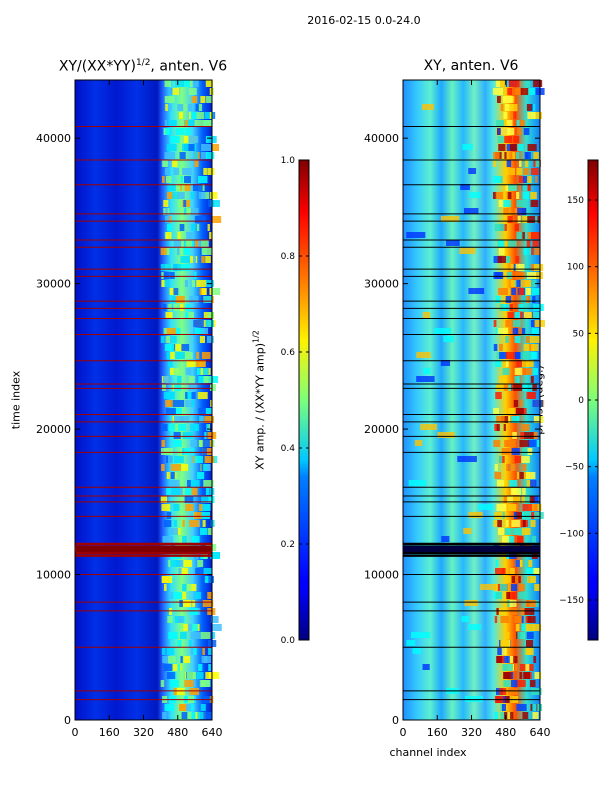  Describe the element at coordinates (288, 641) in the screenshot. I see `colorbar1-tick-label: 0.0` at that location.